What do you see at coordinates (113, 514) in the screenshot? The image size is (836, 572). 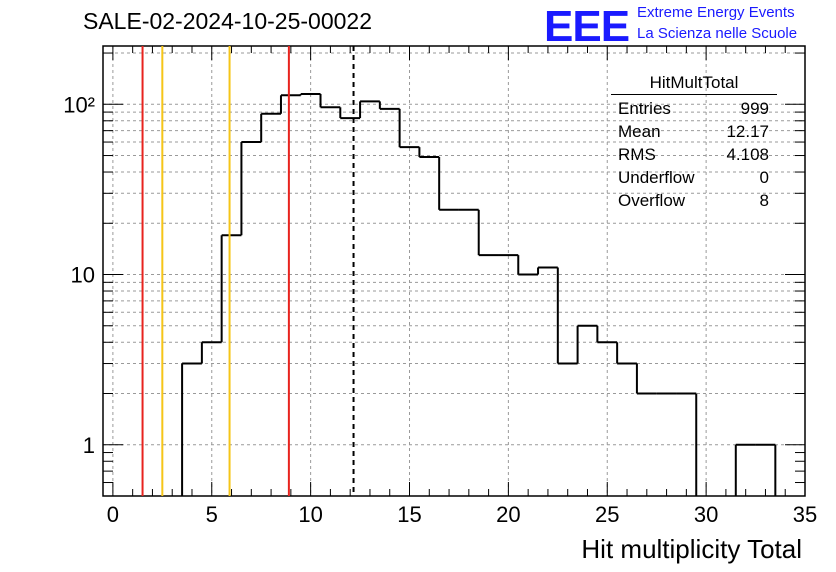 I see `x-tick-label: 0` at bounding box center [113, 514].